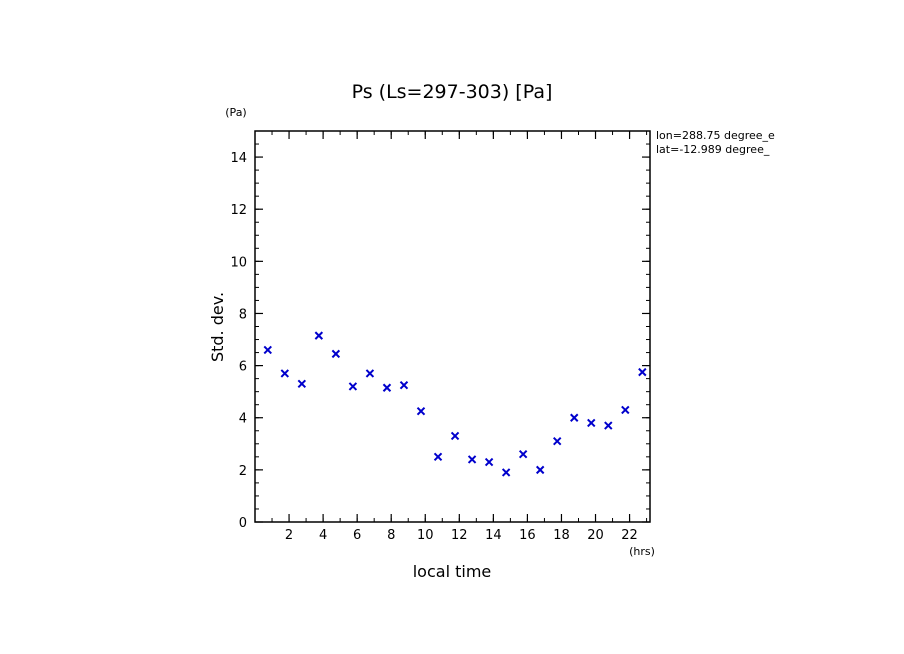 This screenshot has width=904, height=654. What do you see at coordinates (323, 535) in the screenshot?
I see `x-tick-label: 4` at bounding box center [323, 535].